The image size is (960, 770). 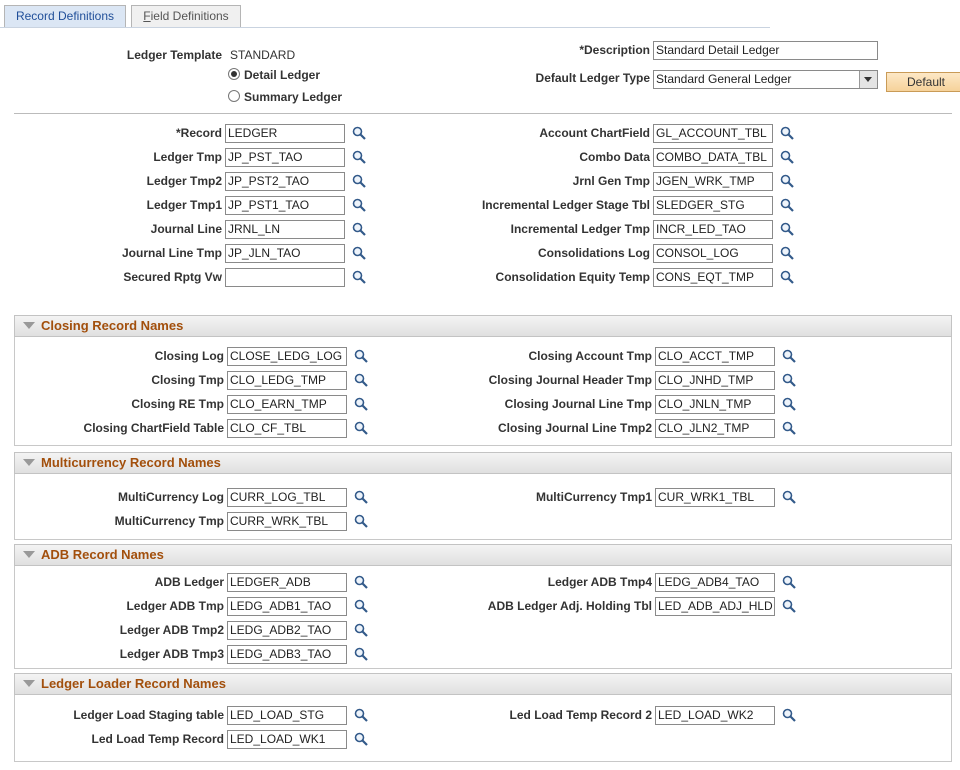 I want to click on text-input: GL_ACCOUNT_TBL, so click(x=713, y=133).